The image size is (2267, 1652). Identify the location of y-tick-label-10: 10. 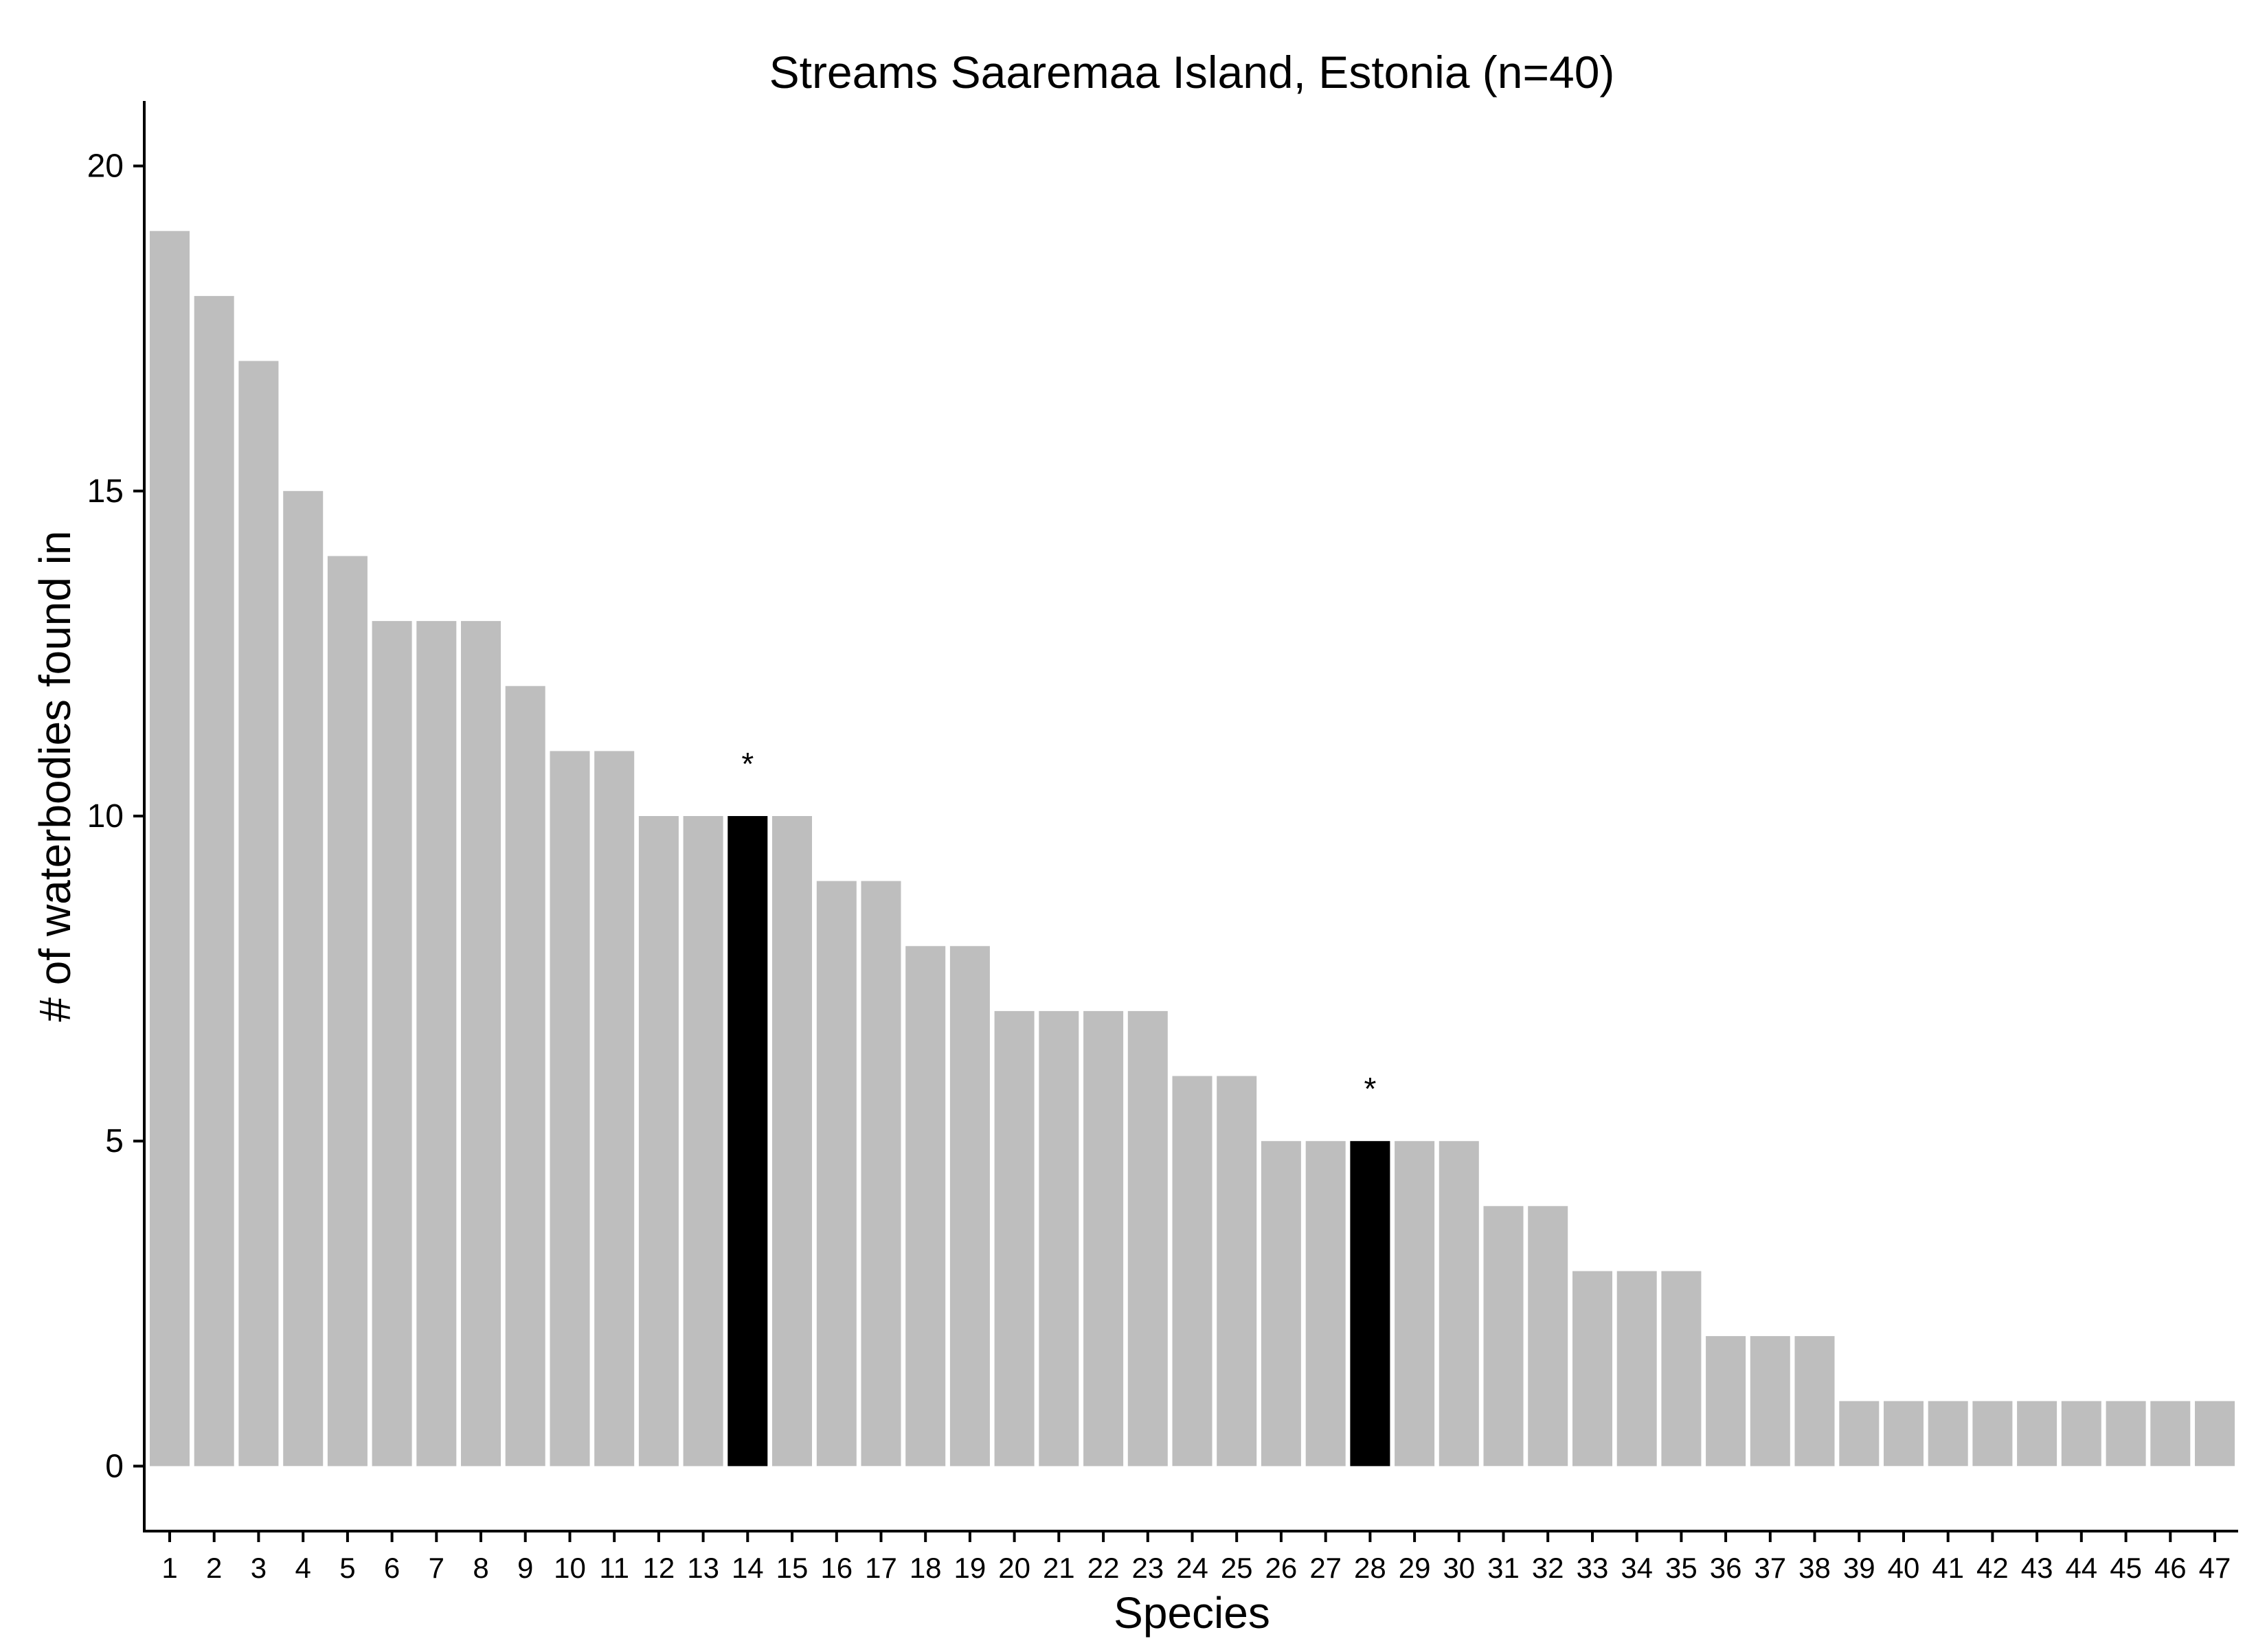
(105, 816).